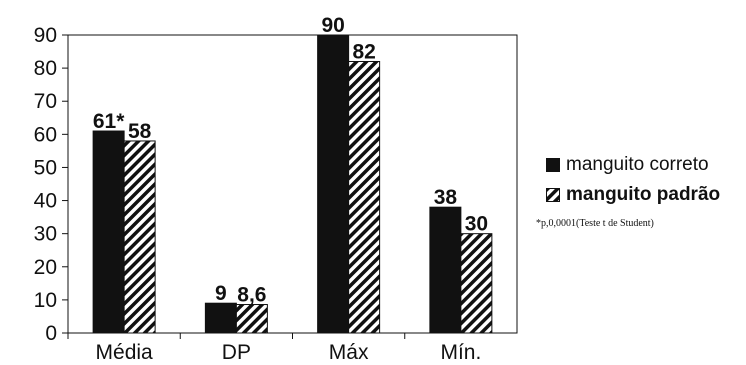 The width and height of the screenshot is (746, 365). I want to click on legend-swatch-solid, so click(553, 165).